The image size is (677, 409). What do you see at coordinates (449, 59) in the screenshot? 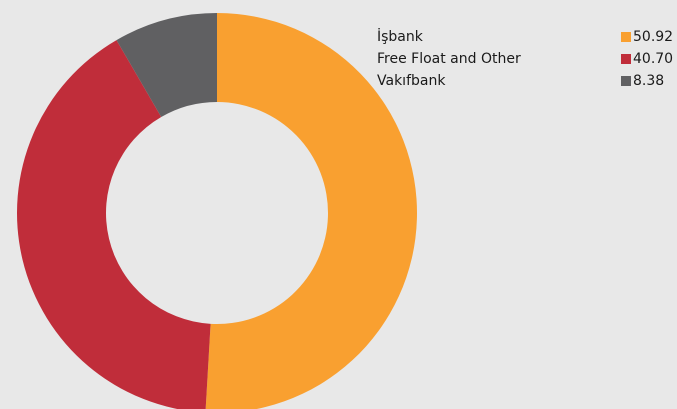
I see `legend-label: Free Float and Other` at bounding box center [449, 59].